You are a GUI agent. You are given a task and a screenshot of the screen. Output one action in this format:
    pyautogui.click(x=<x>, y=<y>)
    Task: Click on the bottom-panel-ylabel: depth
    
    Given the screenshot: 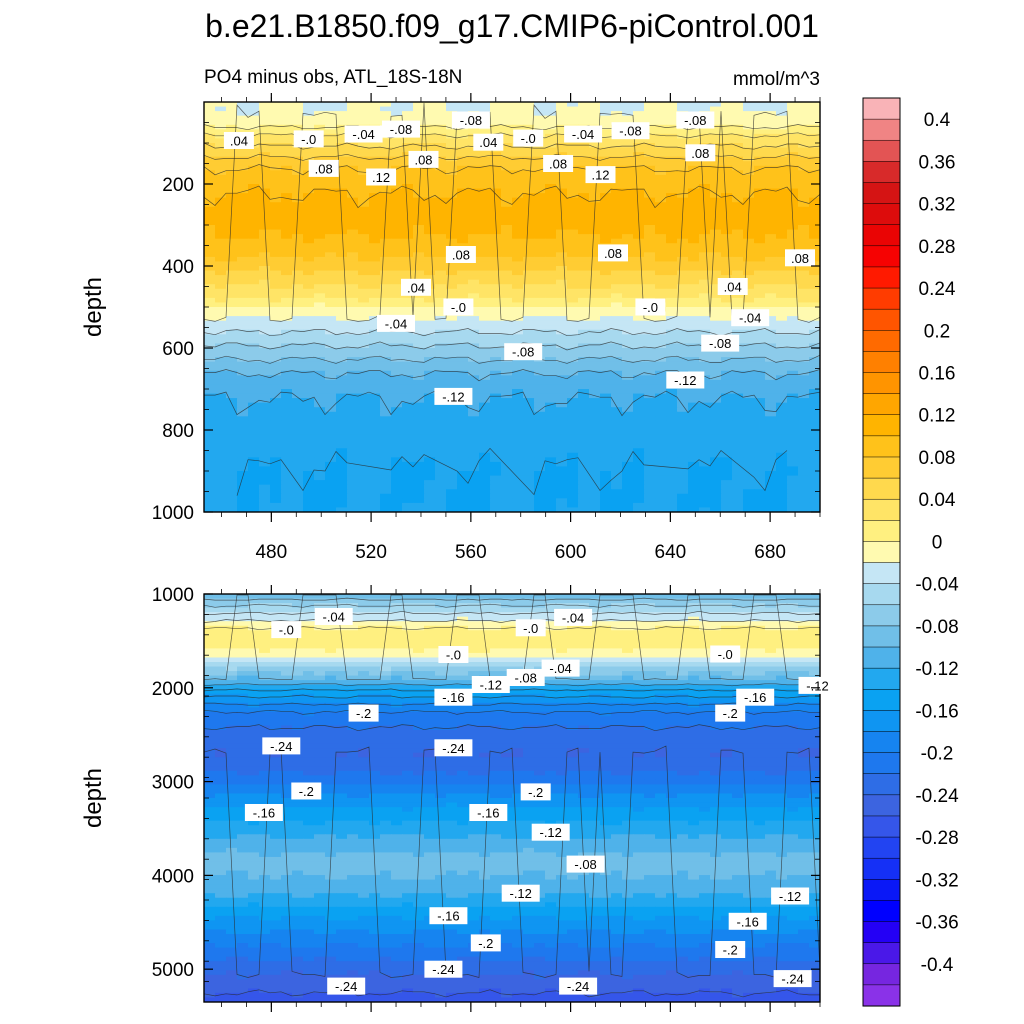 What is the action you would take?
    pyautogui.click(x=93, y=798)
    